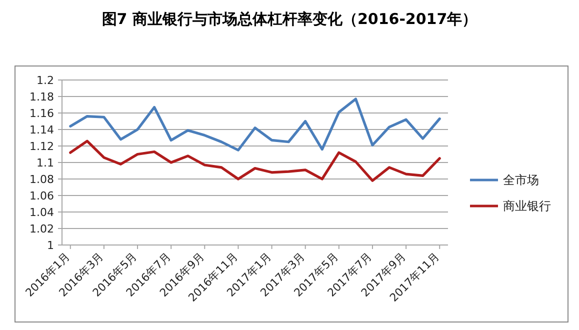 The width and height of the screenshot is (579, 330). I want to click on y-tick-label: 1.12, so click(42, 146).